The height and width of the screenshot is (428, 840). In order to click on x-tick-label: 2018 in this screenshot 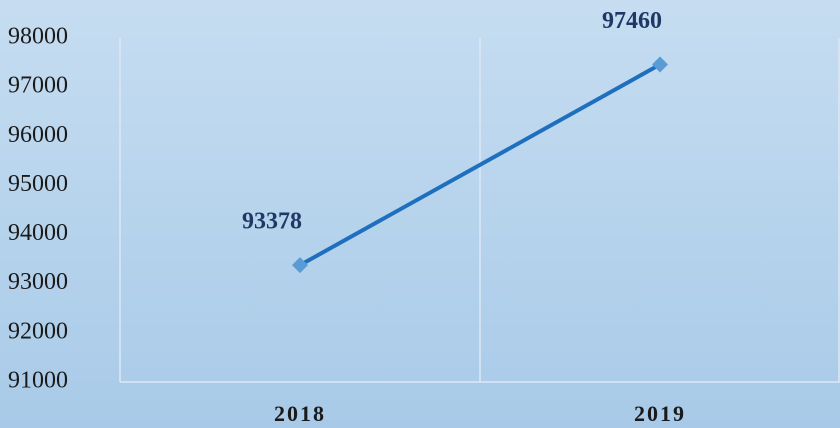, I will do `click(300, 413)`.